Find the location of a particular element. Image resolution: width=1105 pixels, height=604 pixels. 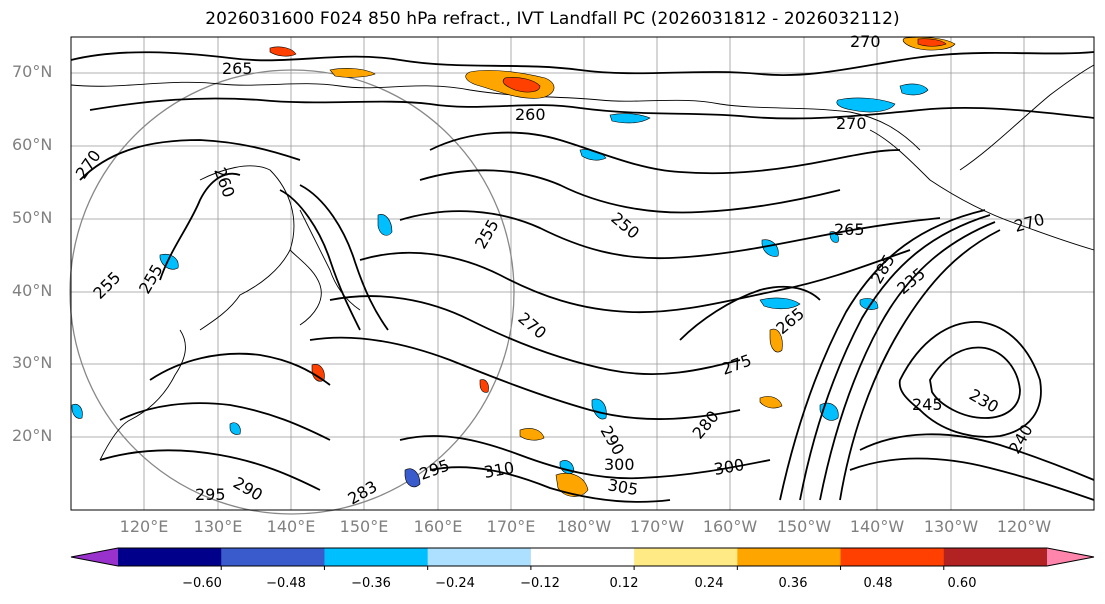

contour-label: 245 is located at coordinates (927, 404).